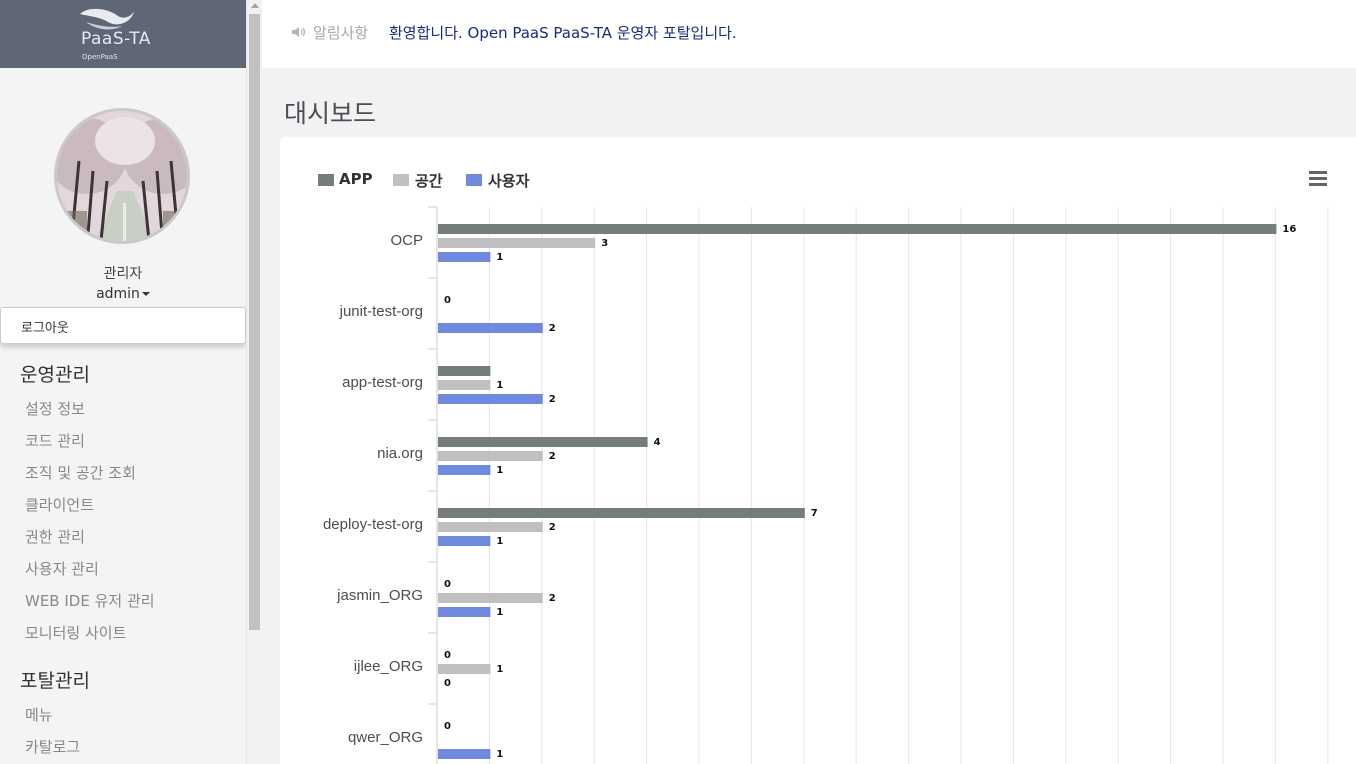 Image resolution: width=1356 pixels, height=764 pixels. What do you see at coordinates (373, 524) in the screenshot?
I see `category-label: deploy-test-org` at bounding box center [373, 524].